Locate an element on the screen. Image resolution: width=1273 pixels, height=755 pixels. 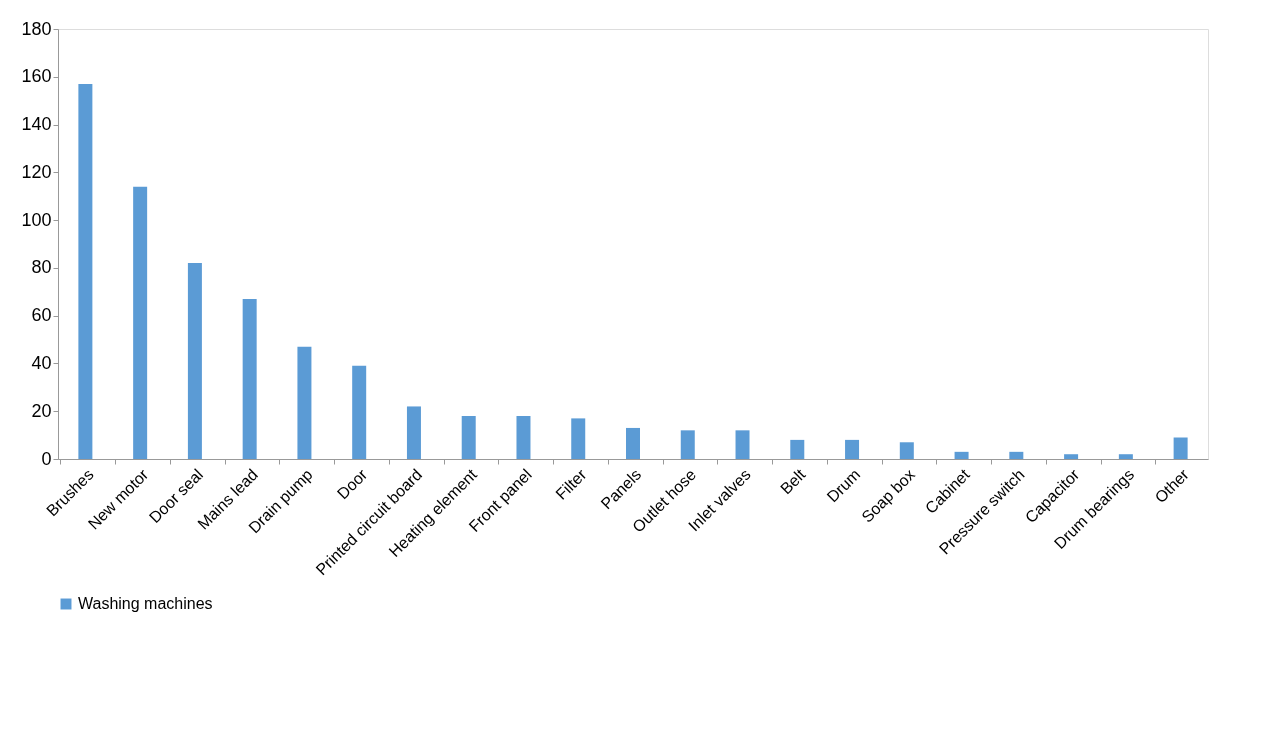
y-tick-label: 60 is located at coordinates (41, 315).